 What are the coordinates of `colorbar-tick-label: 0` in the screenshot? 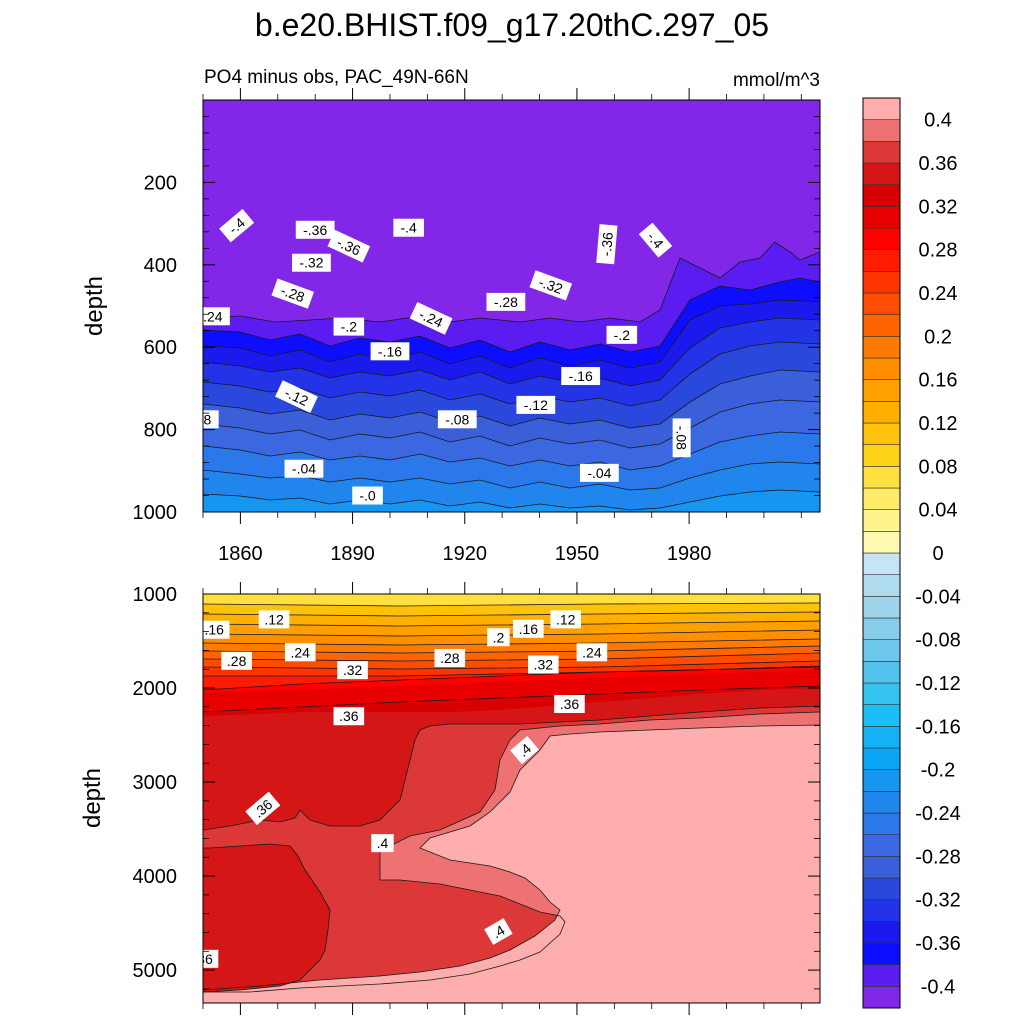 It's located at (937, 554).